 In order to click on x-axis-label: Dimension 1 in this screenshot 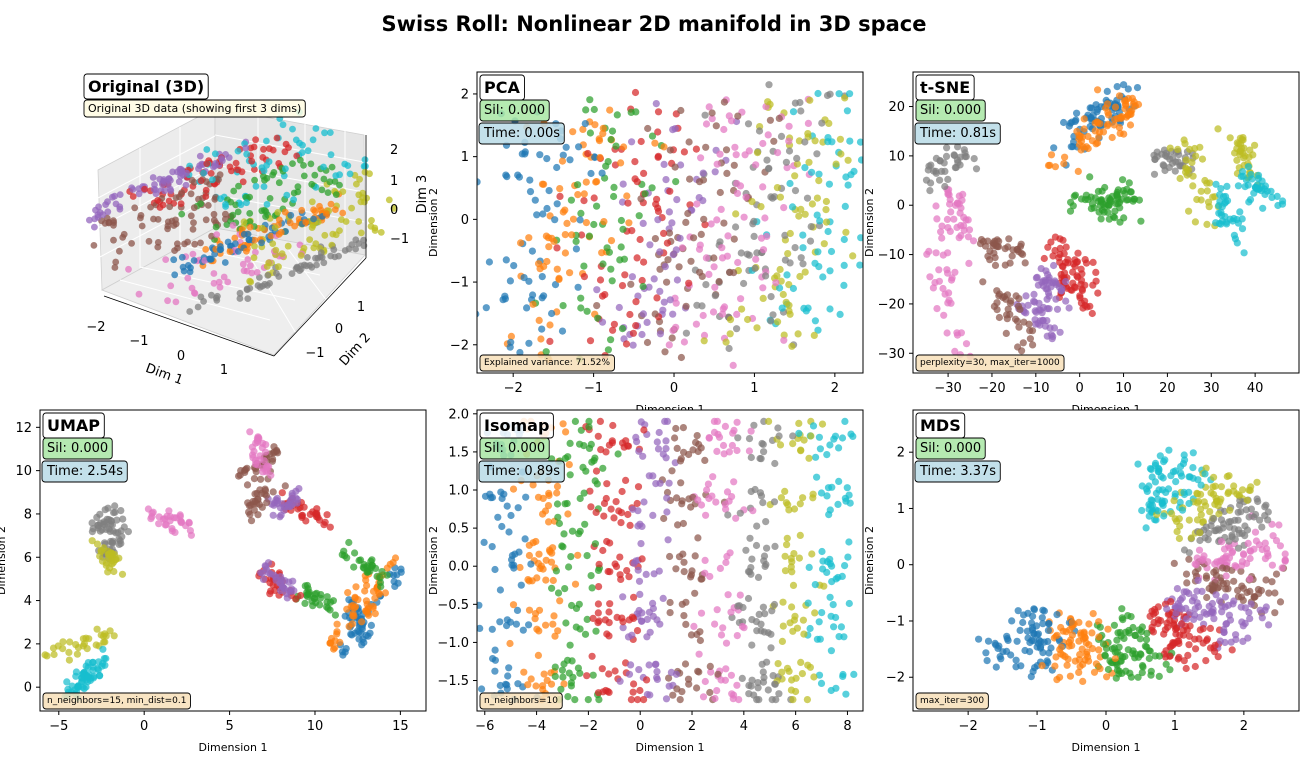, I will do `click(1106, 747)`.